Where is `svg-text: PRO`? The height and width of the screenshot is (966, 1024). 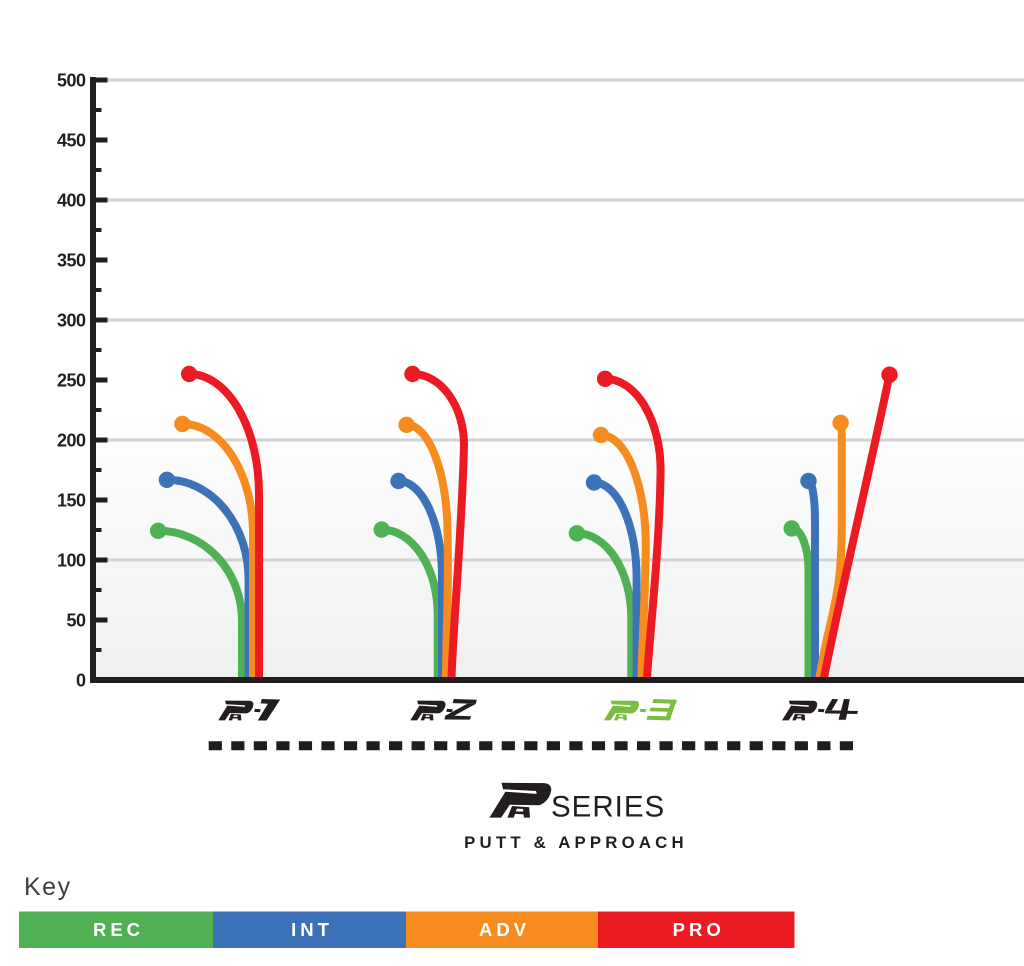 svg-text: PRO is located at coordinates (699, 929).